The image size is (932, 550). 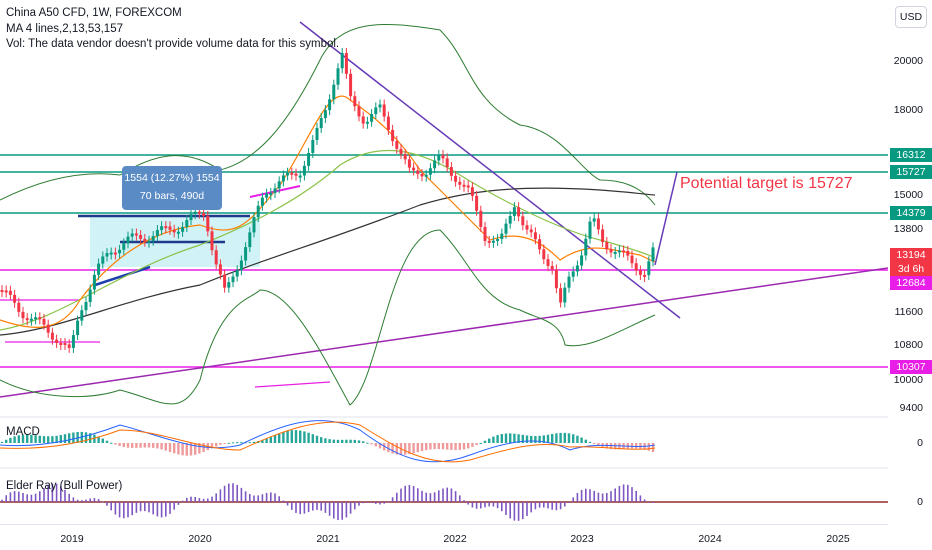 I want to click on macd-zero-label: 0, so click(x=920, y=443).